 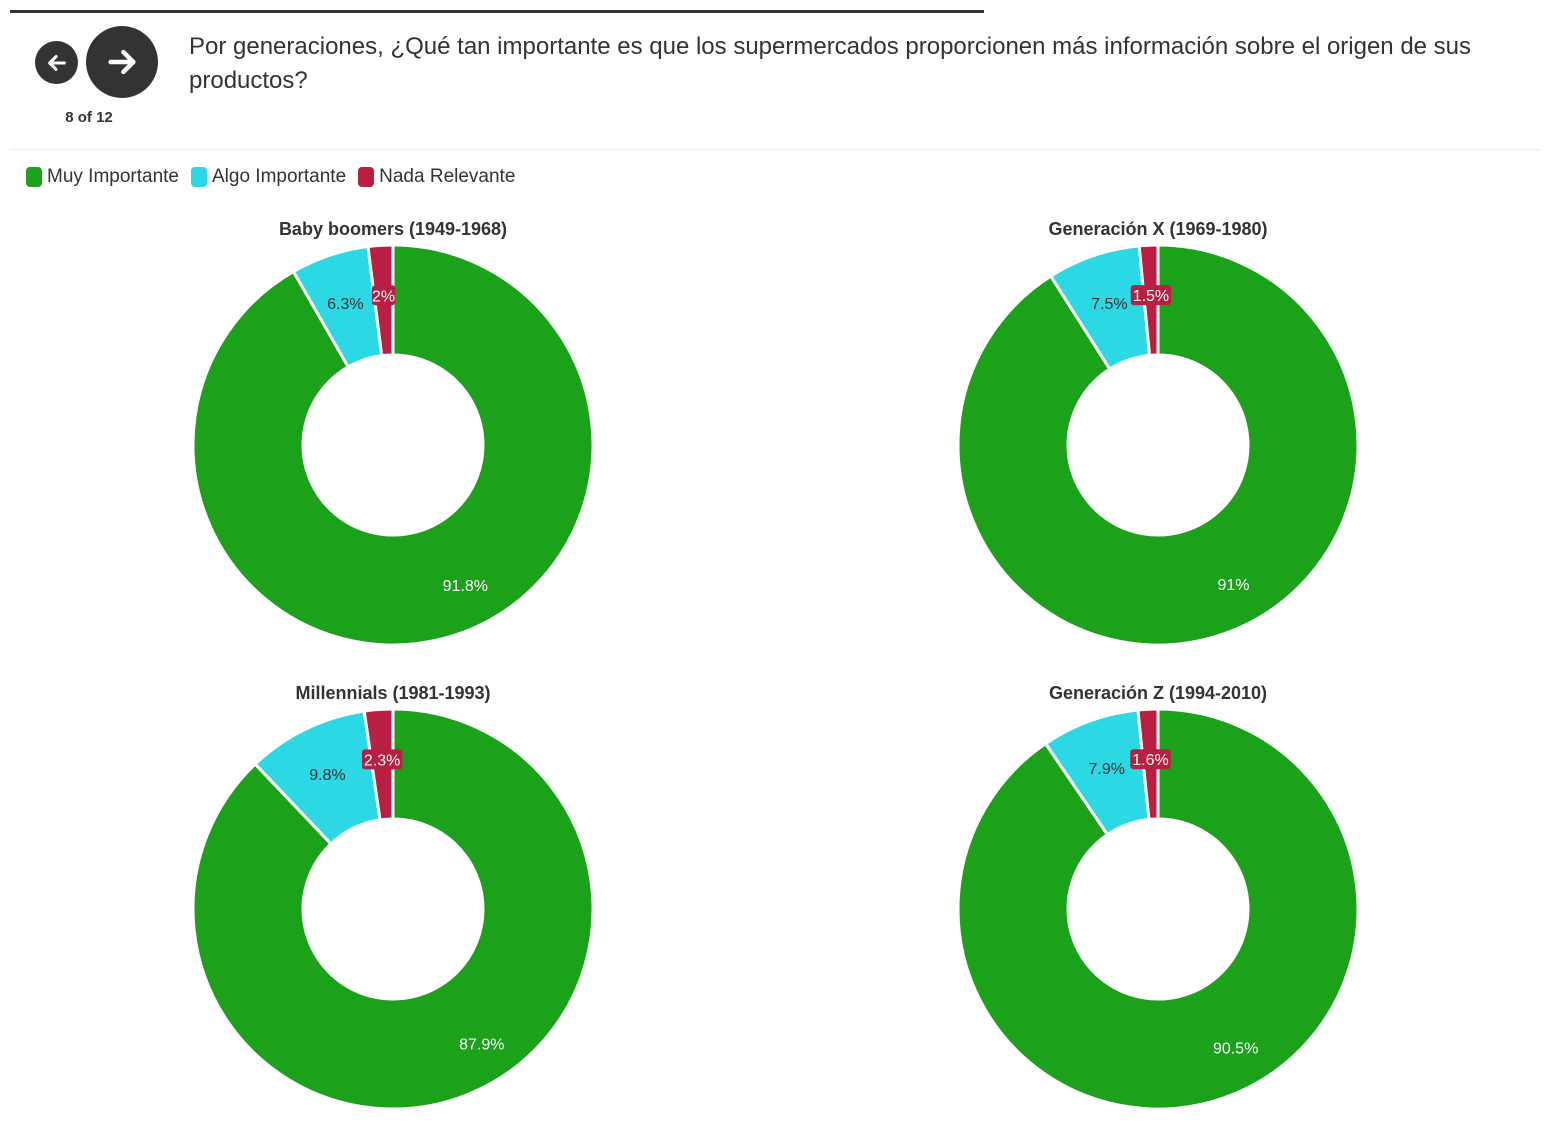 I want to click on divider, so click(x=775, y=149).